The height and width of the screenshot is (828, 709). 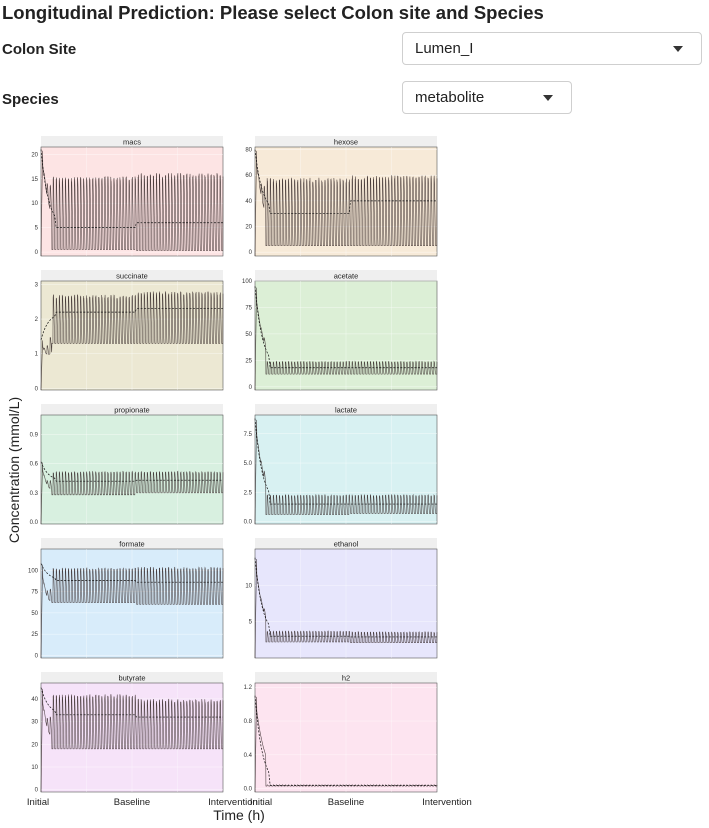 What do you see at coordinates (131, 702) in the screenshot?
I see `mean-line-butyrate` at bounding box center [131, 702].